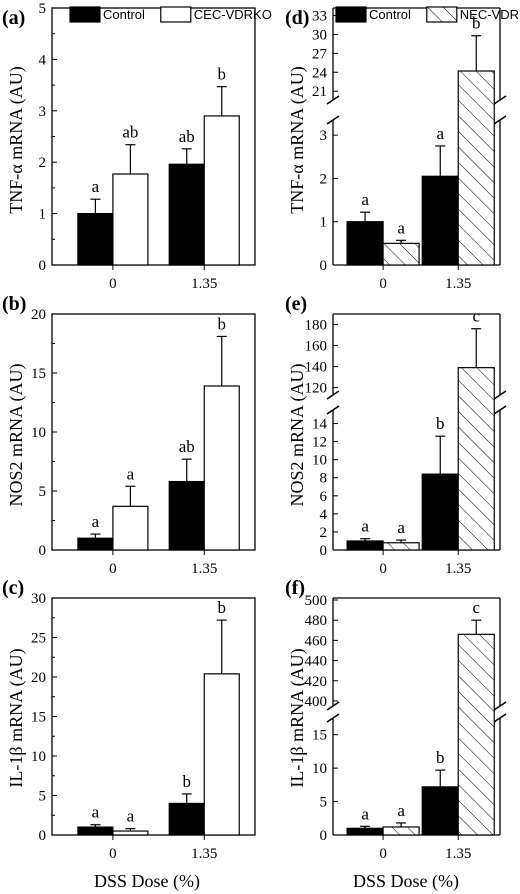  What do you see at coordinates (130, 132) in the screenshot?
I see `significance-letter-a-s1-c0: ab` at bounding box center [130, 132].